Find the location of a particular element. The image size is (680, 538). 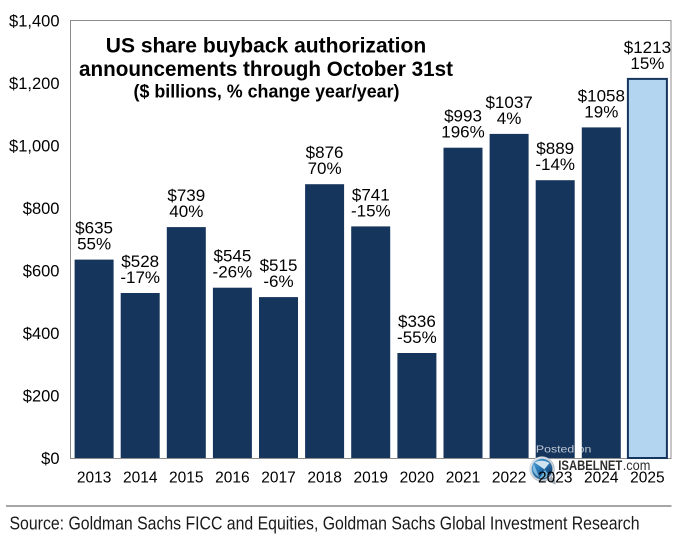

svg-text: -6% is located at coordinates (278, 281).